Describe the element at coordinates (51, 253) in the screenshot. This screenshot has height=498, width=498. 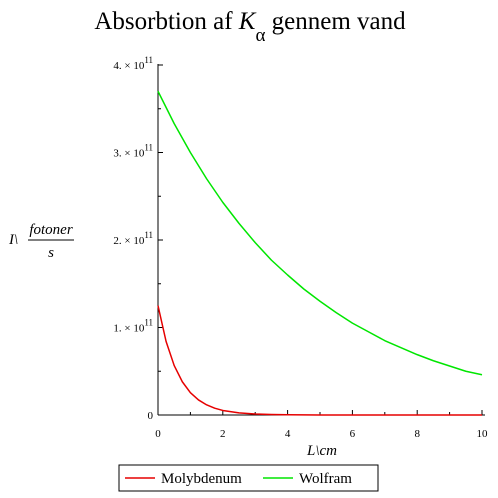
I see `y-axis-label-denominator: s` at that location.